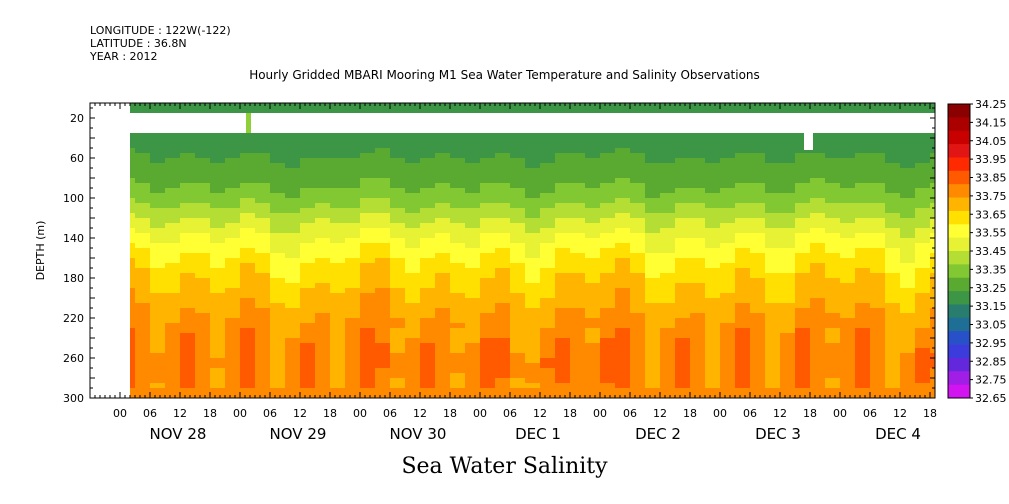  Describe the element at coordinates (991, 325) in the screenshot. I see `colorbar-label: 33.05` at that location.